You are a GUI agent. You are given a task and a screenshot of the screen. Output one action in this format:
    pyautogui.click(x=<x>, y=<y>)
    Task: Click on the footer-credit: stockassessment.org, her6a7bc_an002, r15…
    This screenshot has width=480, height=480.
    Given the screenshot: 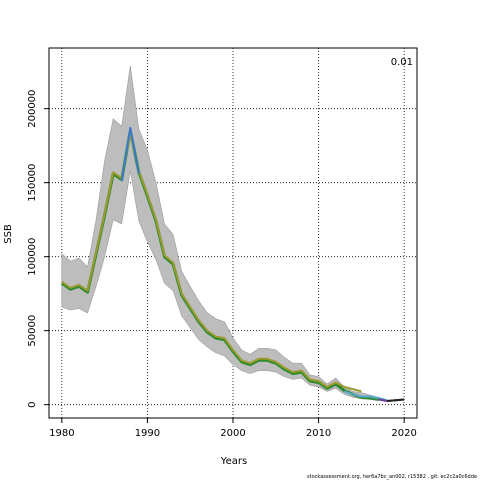 What is the action you would take?
    pyautogui.click(x=392, y=477)
    